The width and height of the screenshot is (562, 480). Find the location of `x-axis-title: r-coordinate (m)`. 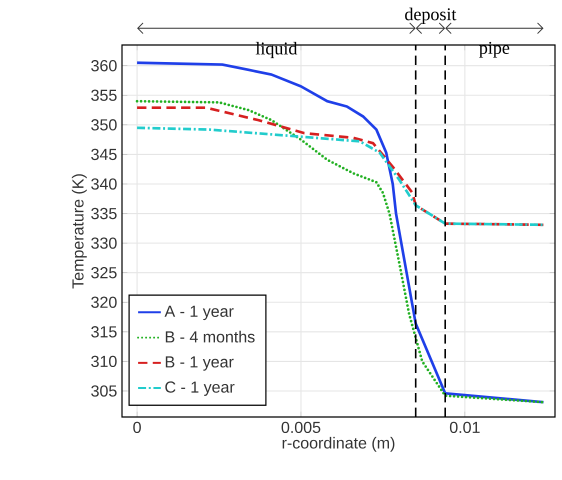

x-axis-title: r-coordinate (m) is located at coordinates (338, 444).